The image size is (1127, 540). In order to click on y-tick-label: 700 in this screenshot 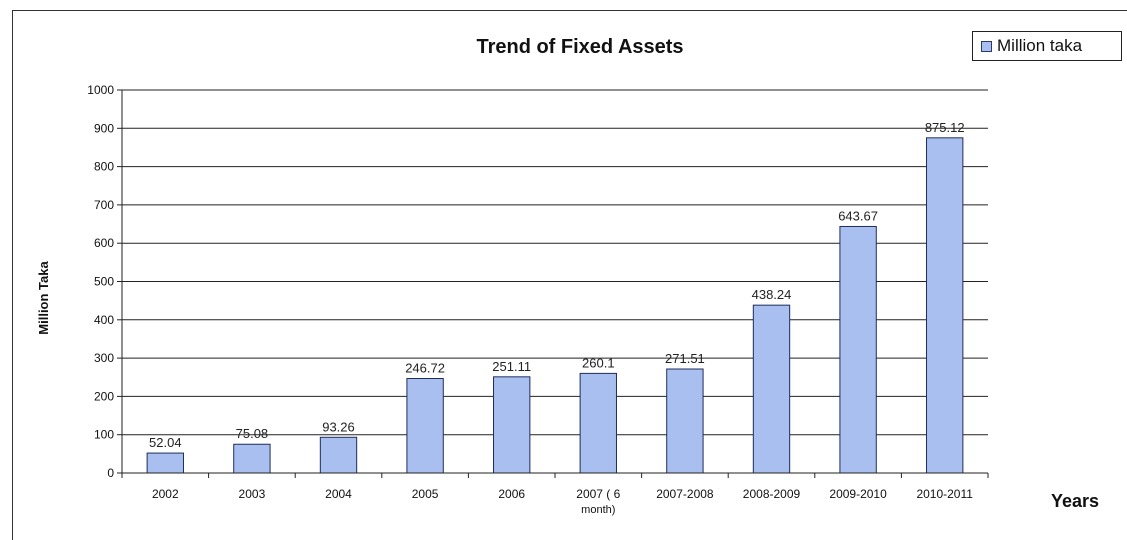, I will do `click(104, 205)`.